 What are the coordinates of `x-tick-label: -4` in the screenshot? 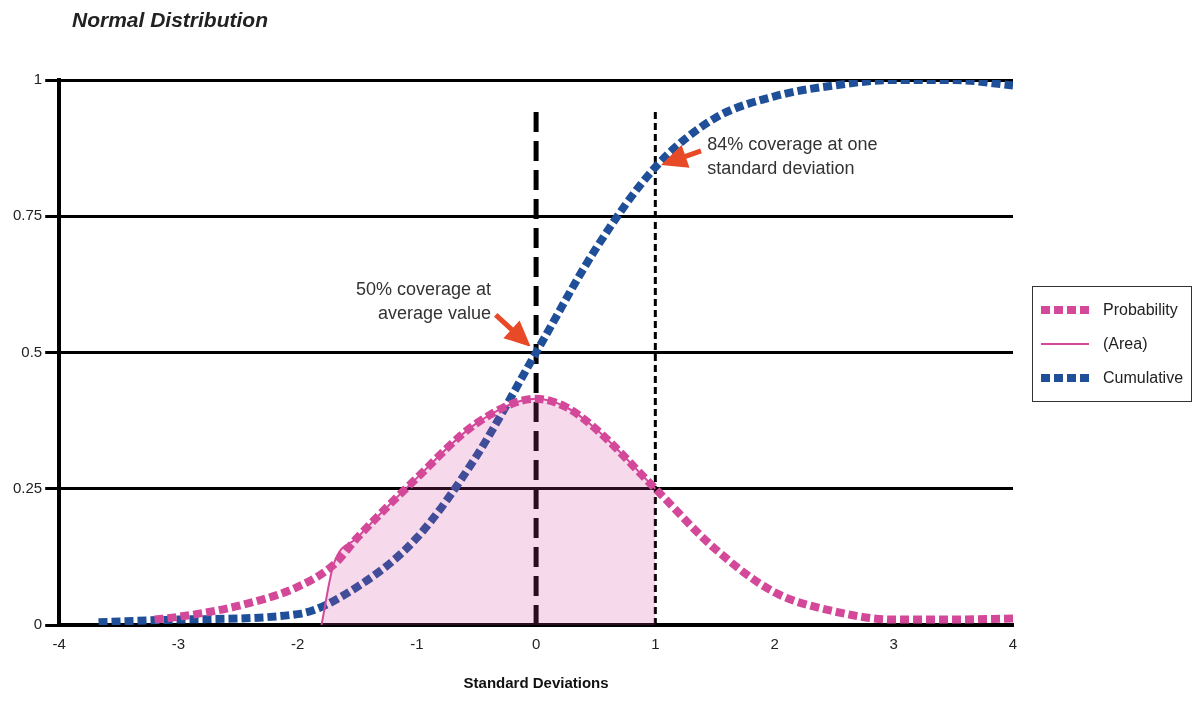 It's located at (59, 644).